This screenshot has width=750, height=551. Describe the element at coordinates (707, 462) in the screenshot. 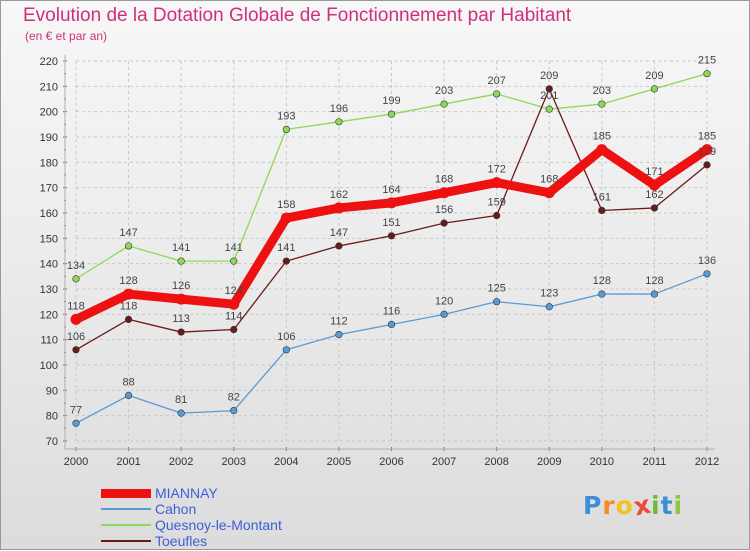

I see `x-tick-label: 2012` at that location.